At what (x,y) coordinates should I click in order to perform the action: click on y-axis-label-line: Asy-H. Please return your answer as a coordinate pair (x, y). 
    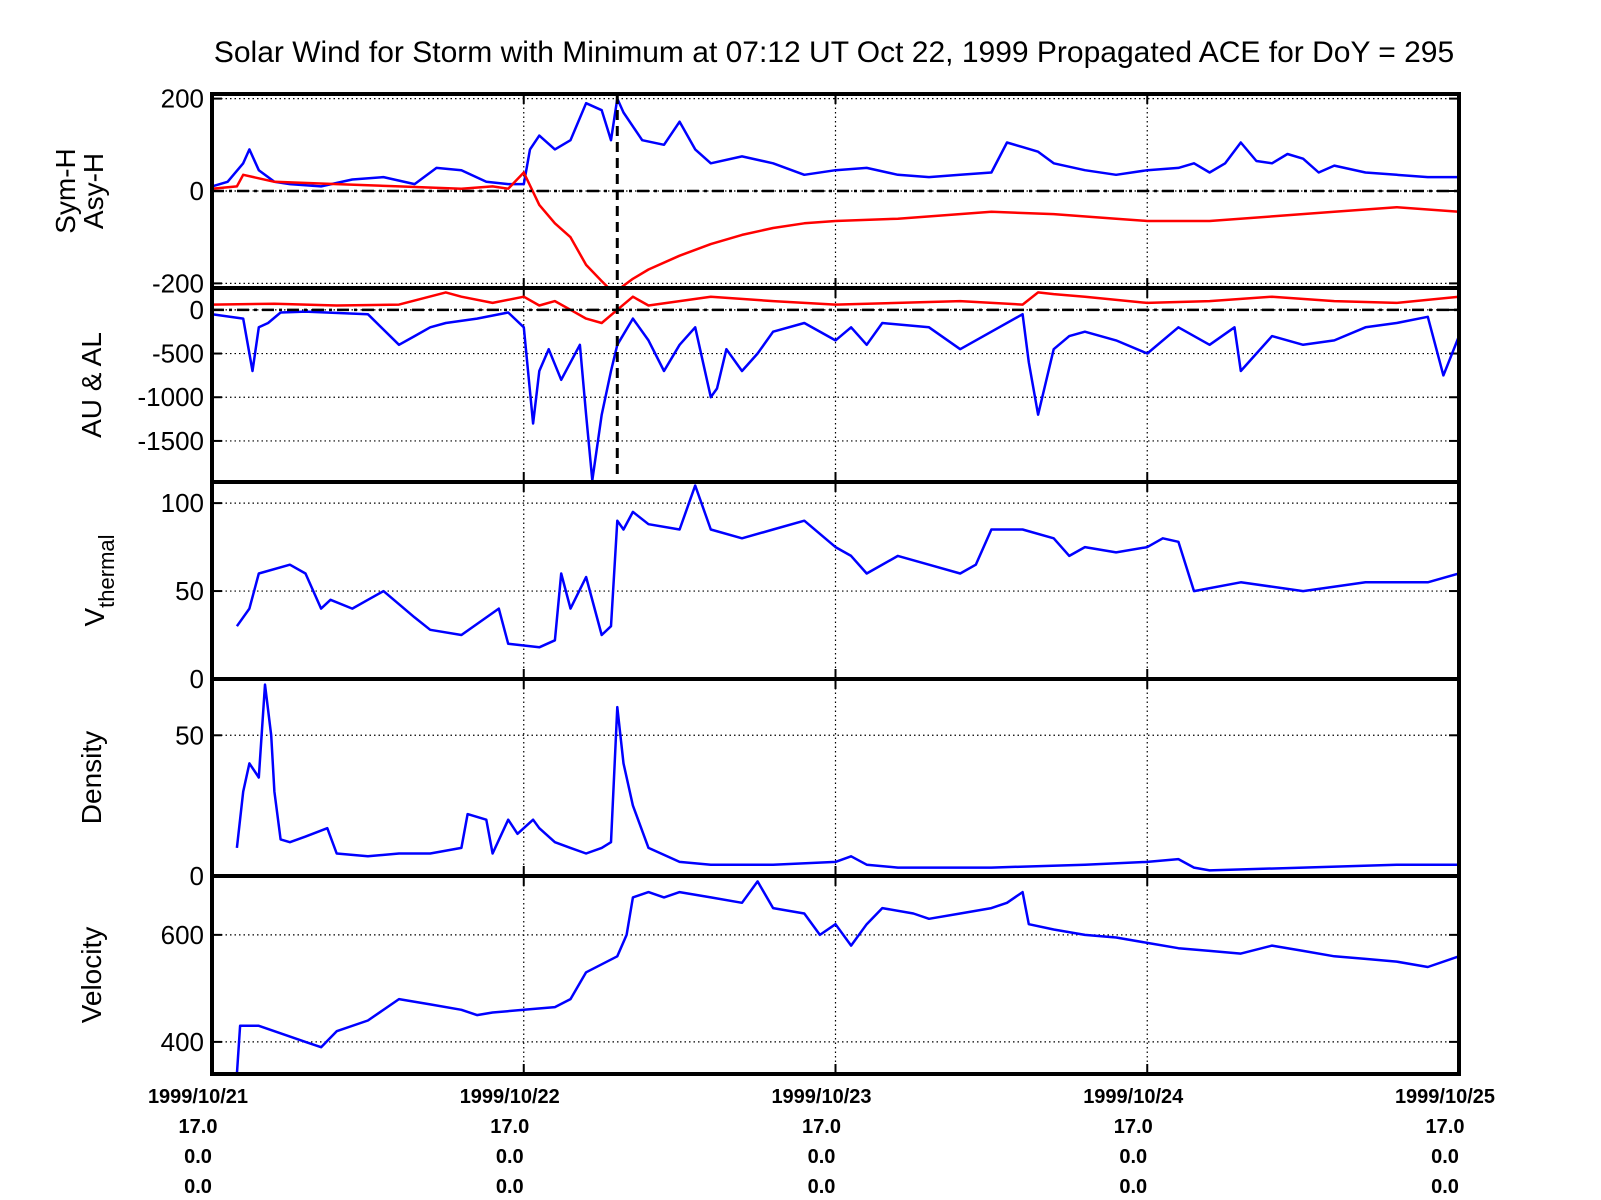
    Looking at the image, I should click on (93, 191).